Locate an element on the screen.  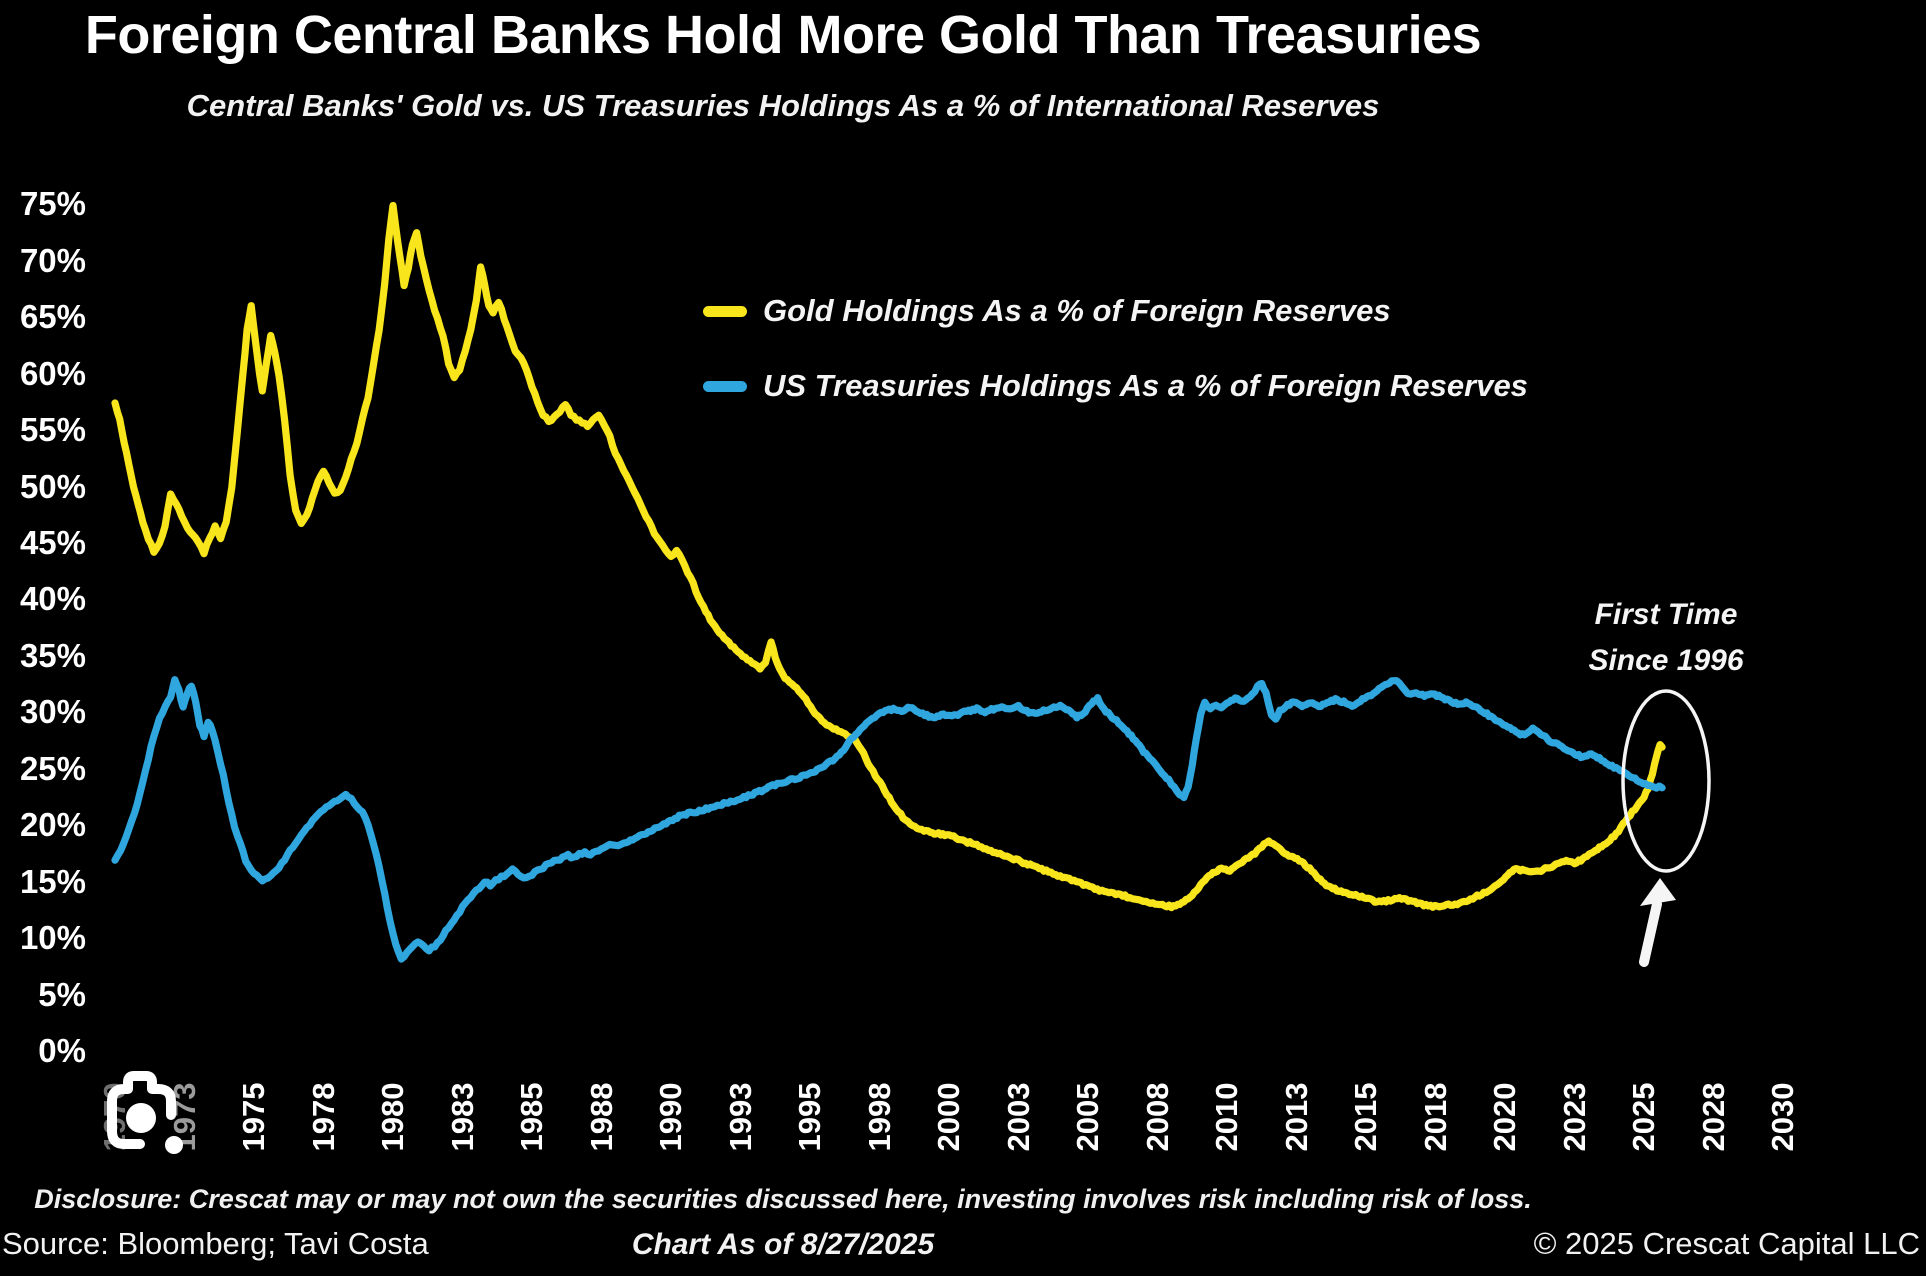
x-axis-label: 2005 is located at coordinates (1087, 1117).